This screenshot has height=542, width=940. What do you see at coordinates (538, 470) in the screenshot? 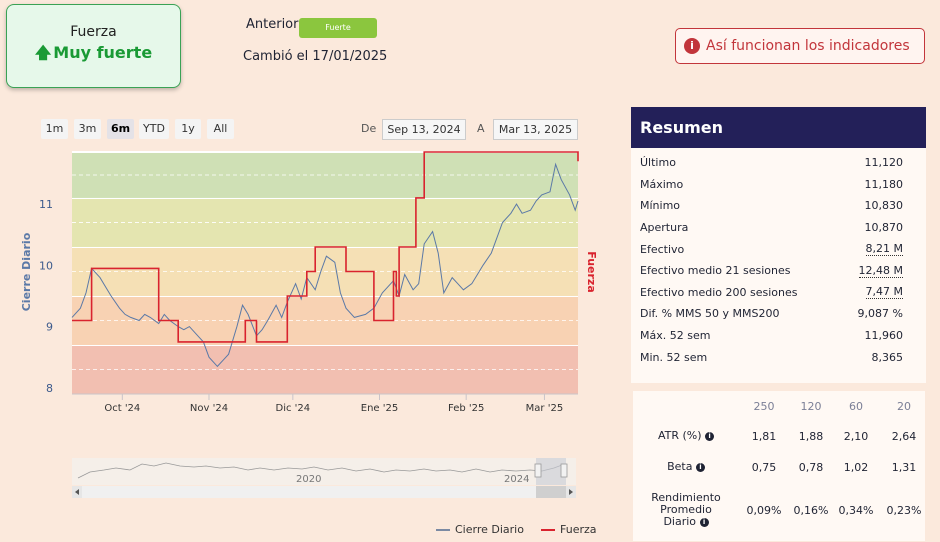
I see `navigator-handle-left` at bounding box center [538, 470].